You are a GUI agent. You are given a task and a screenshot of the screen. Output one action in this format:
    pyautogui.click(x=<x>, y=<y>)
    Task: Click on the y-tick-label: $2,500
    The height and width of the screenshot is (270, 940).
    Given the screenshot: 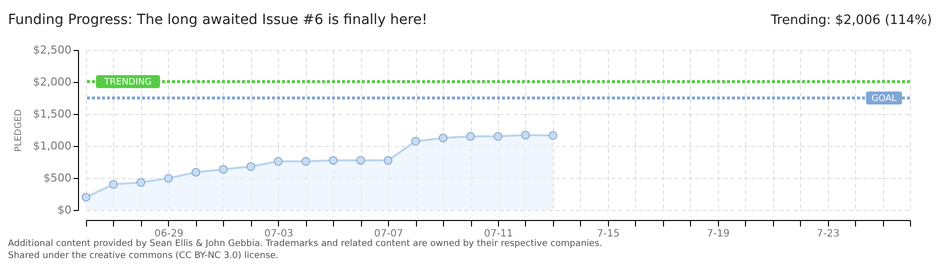 What is the action you would take?
    pyautogui.click(x=52, y=50)
    